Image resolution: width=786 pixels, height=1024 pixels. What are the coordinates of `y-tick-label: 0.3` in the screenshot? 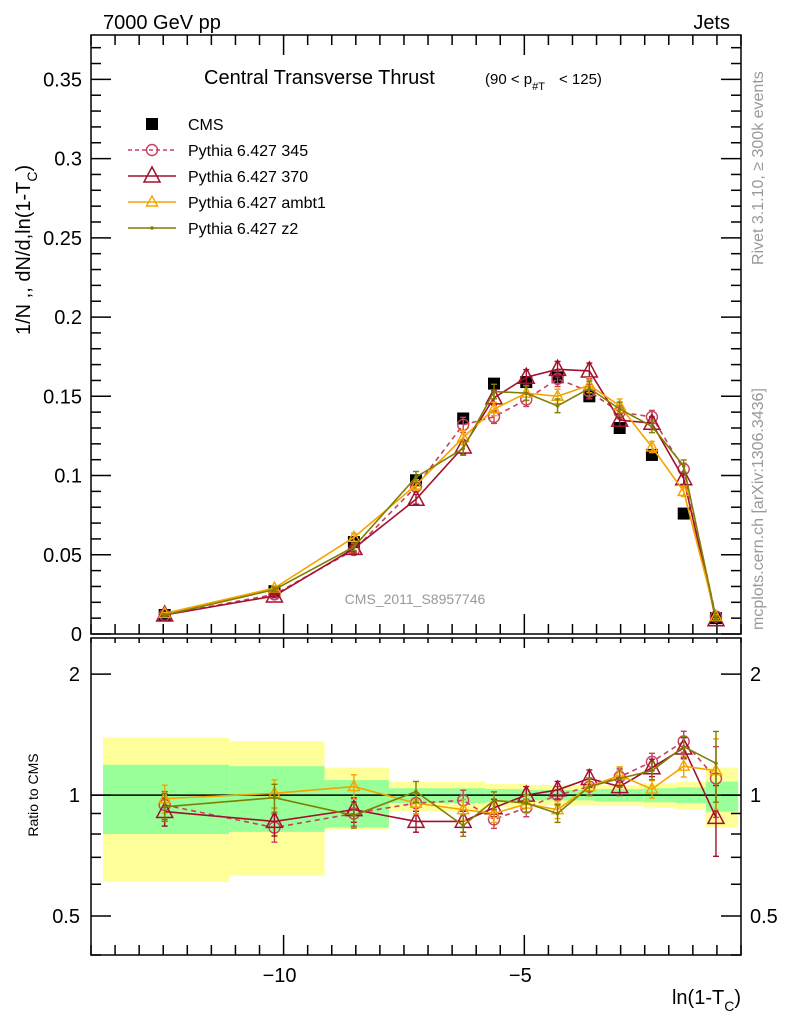 It's located at (68, 160).